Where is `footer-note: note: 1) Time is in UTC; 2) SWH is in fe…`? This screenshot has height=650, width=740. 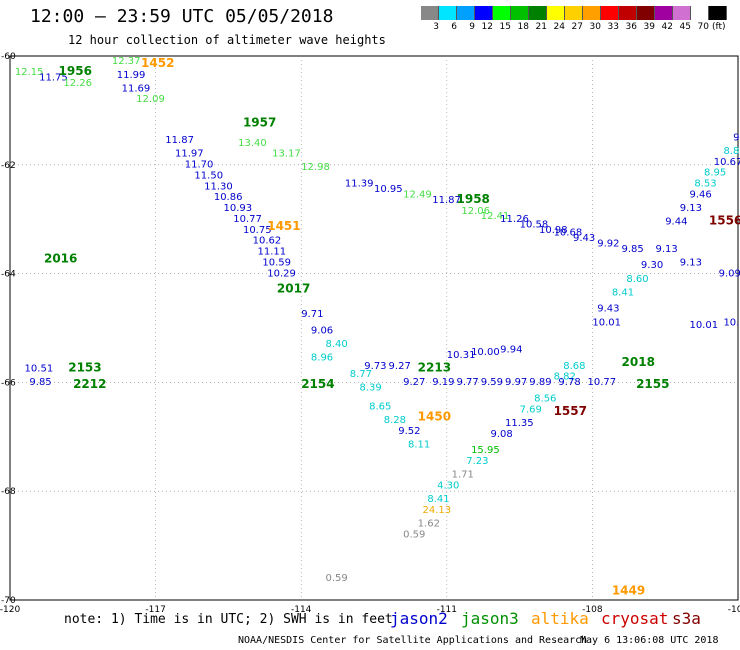
footer-note: note: 1) Time is in UTC; 2) SWH is in fe… is located at coordinates (228, 619).